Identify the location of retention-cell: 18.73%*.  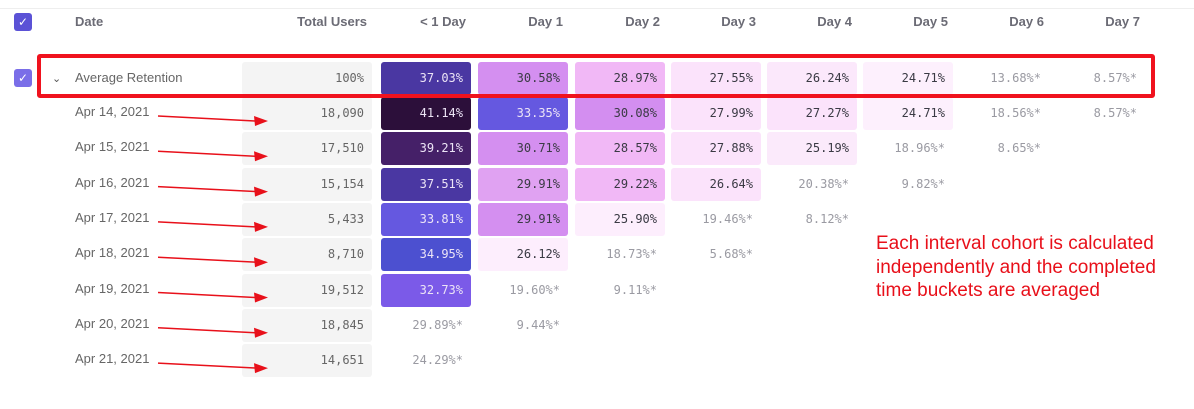
(631, 254).